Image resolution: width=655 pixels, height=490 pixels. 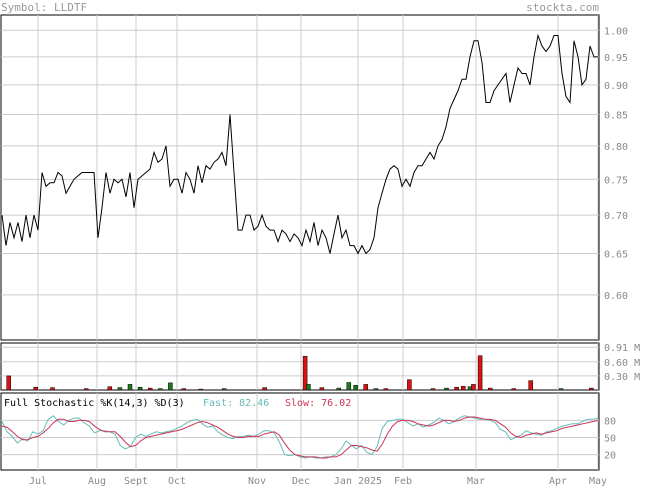 What do you see at coordinates (318, 481) in the screenshot?
I see `x-axis-labels: Jul Aug Sept Oct Nov Dec Jan 2025 Feb Mar Apr May` at bounding box center [318, 481].